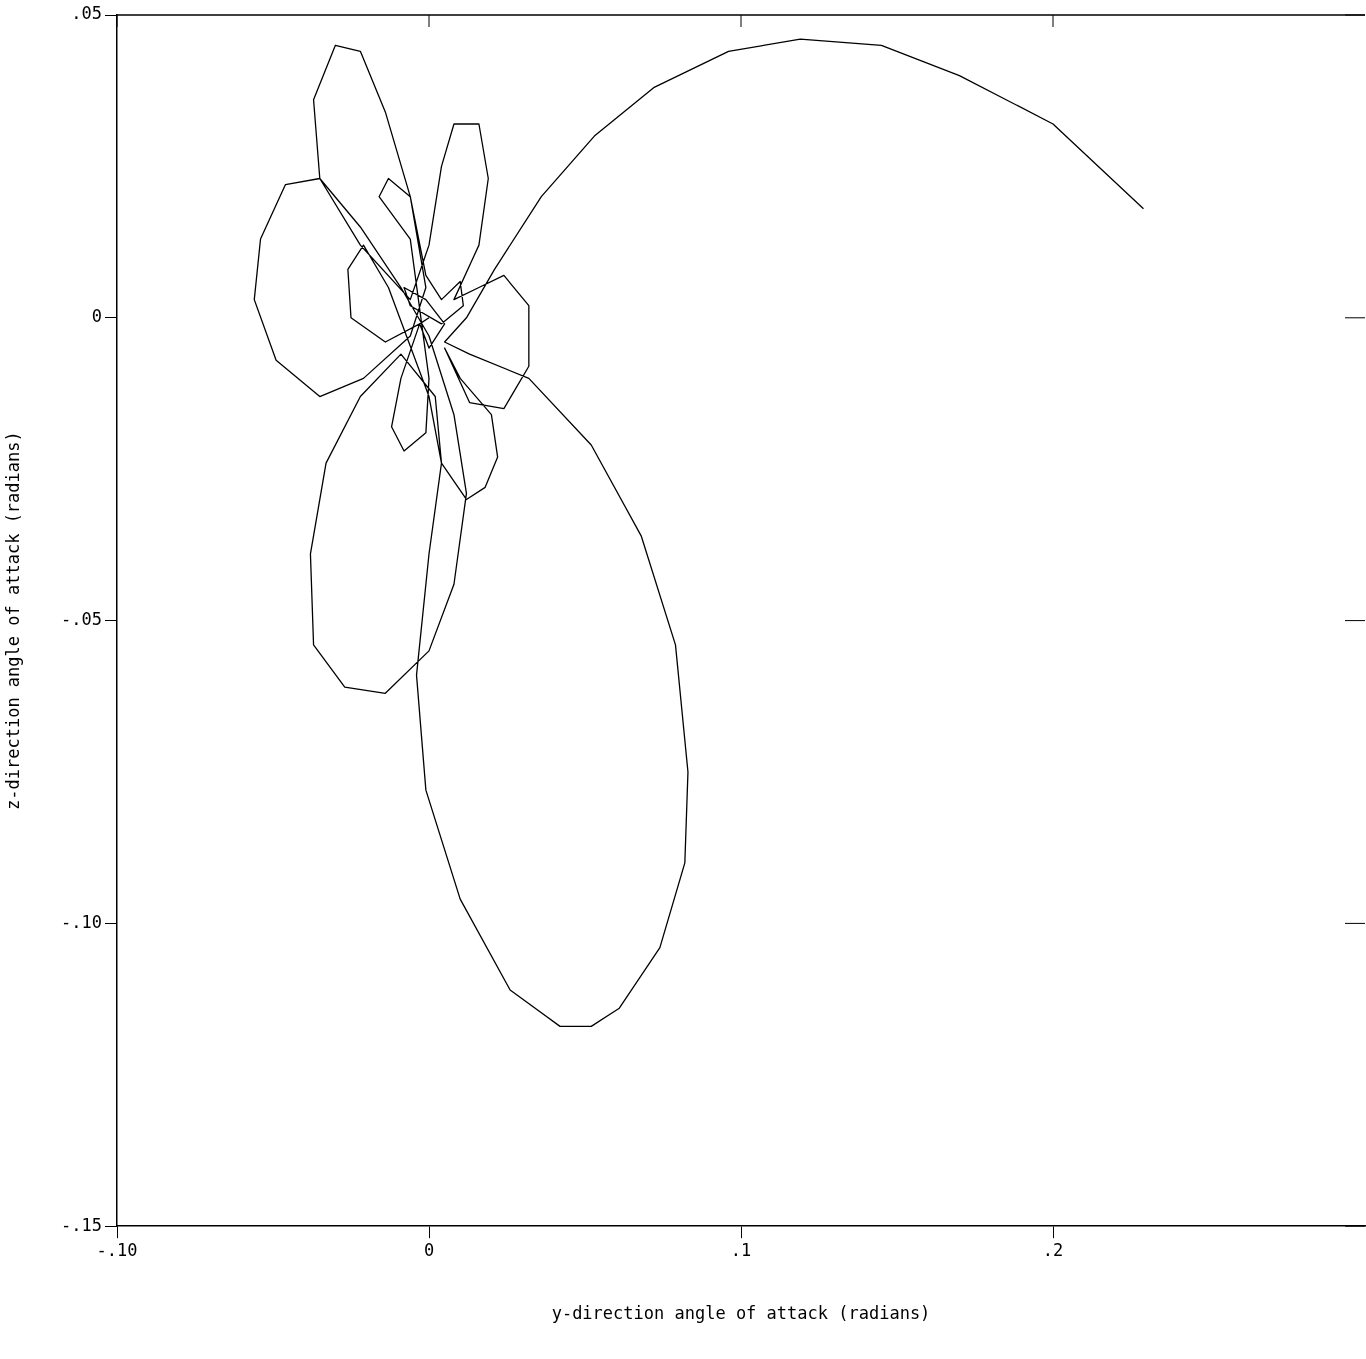 The image size is (1366, 1359). What do you see at coordinates (81, 921) in the screenshot?
I see `y-tick-label: -.10` at bounding box center [81, 921].